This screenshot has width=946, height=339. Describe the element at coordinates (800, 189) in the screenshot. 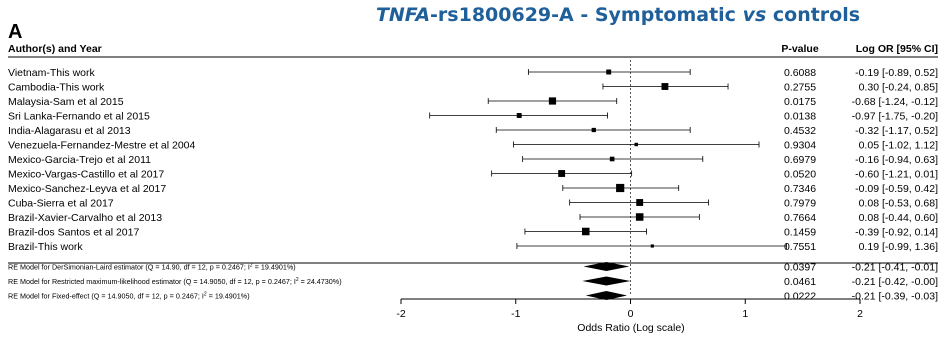

I see `p-value: 0.7346` at that location.